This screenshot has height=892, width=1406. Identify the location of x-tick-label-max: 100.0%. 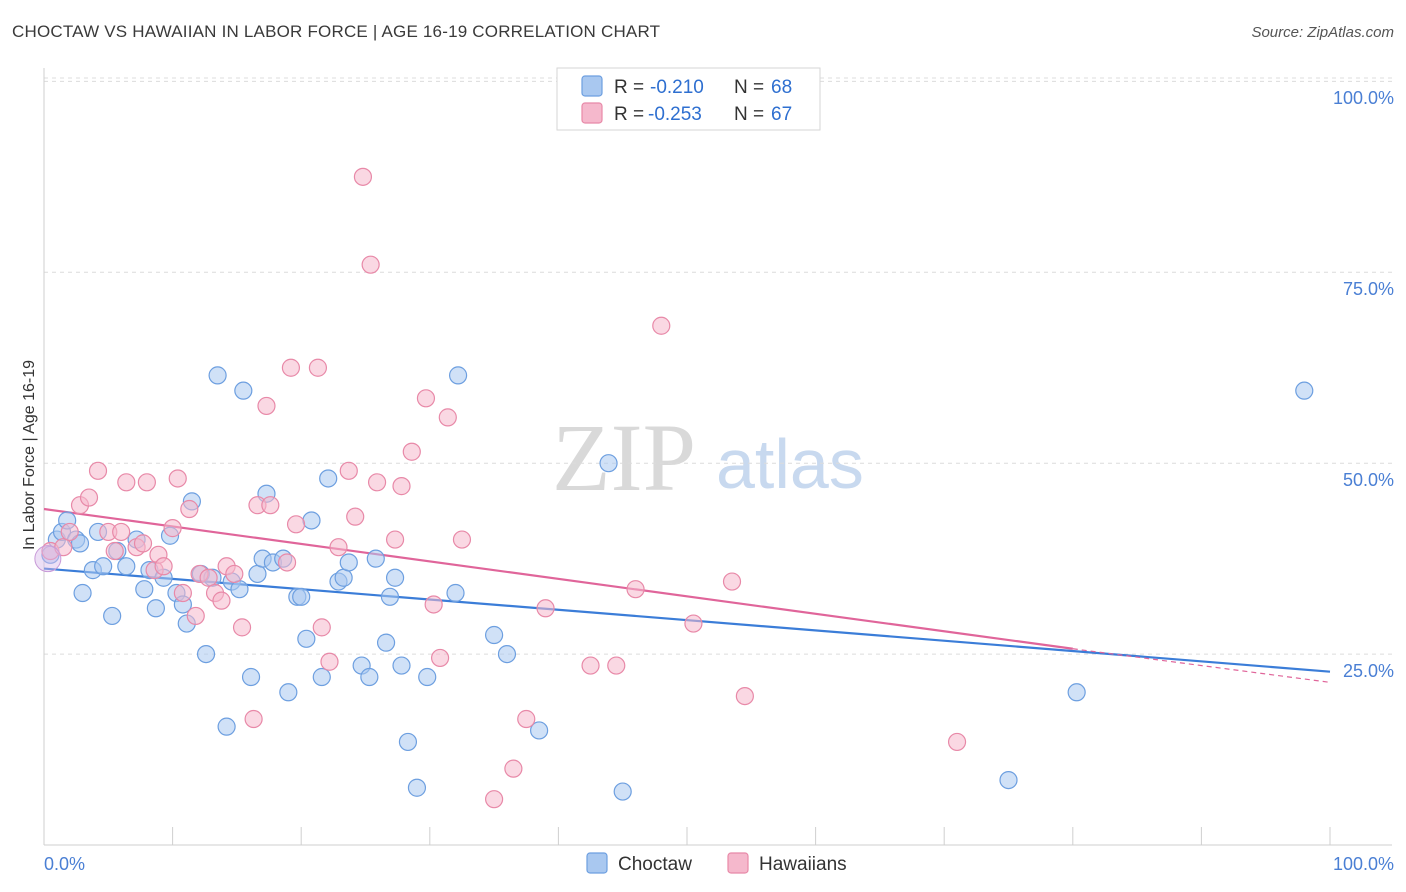
(1363, 864).